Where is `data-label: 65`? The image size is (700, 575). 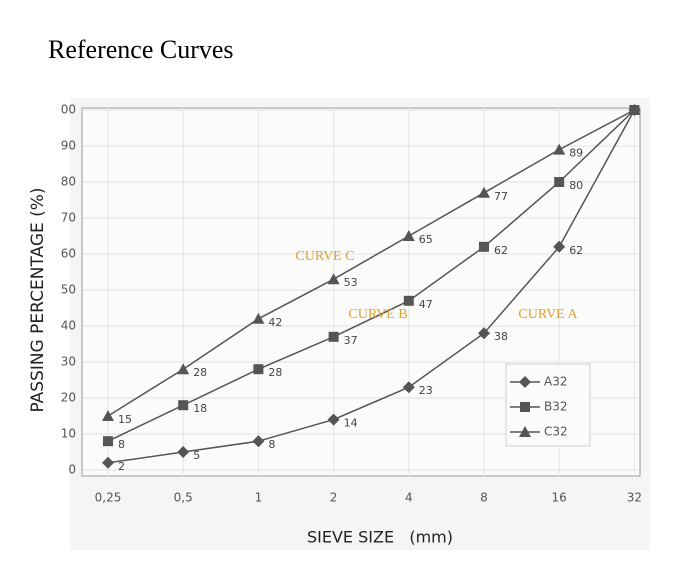 data-label: 65 is located at coordinates (426, 239).